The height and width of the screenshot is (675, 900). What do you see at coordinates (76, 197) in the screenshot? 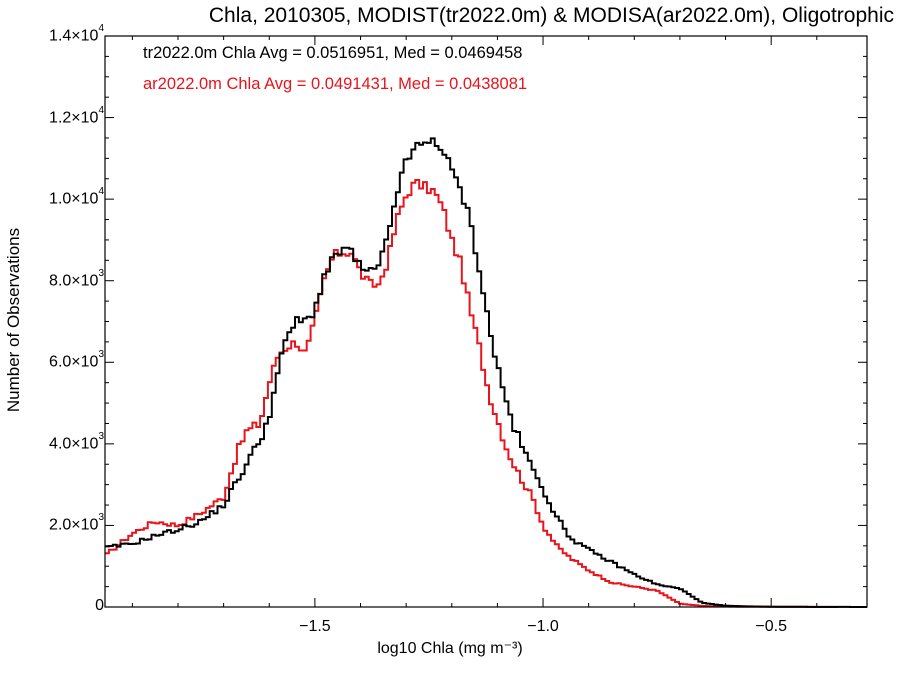
I see `y-tick-label: 1.0×10⁴` at bounding box center [76, 197].